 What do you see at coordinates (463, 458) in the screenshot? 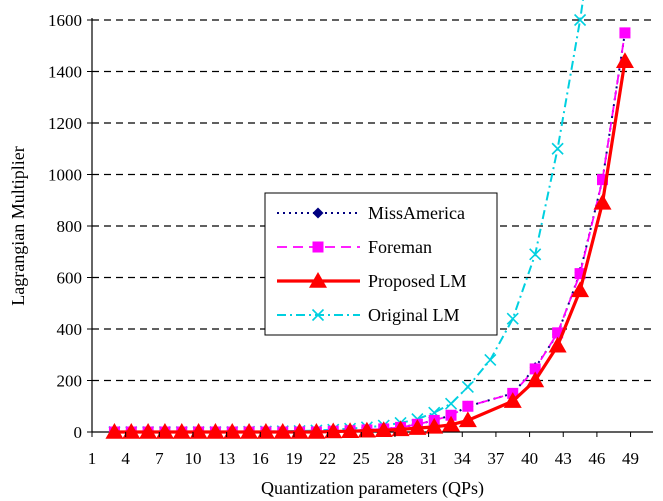
I see `x-tick-label: 34` at bounding box center [463, 458].